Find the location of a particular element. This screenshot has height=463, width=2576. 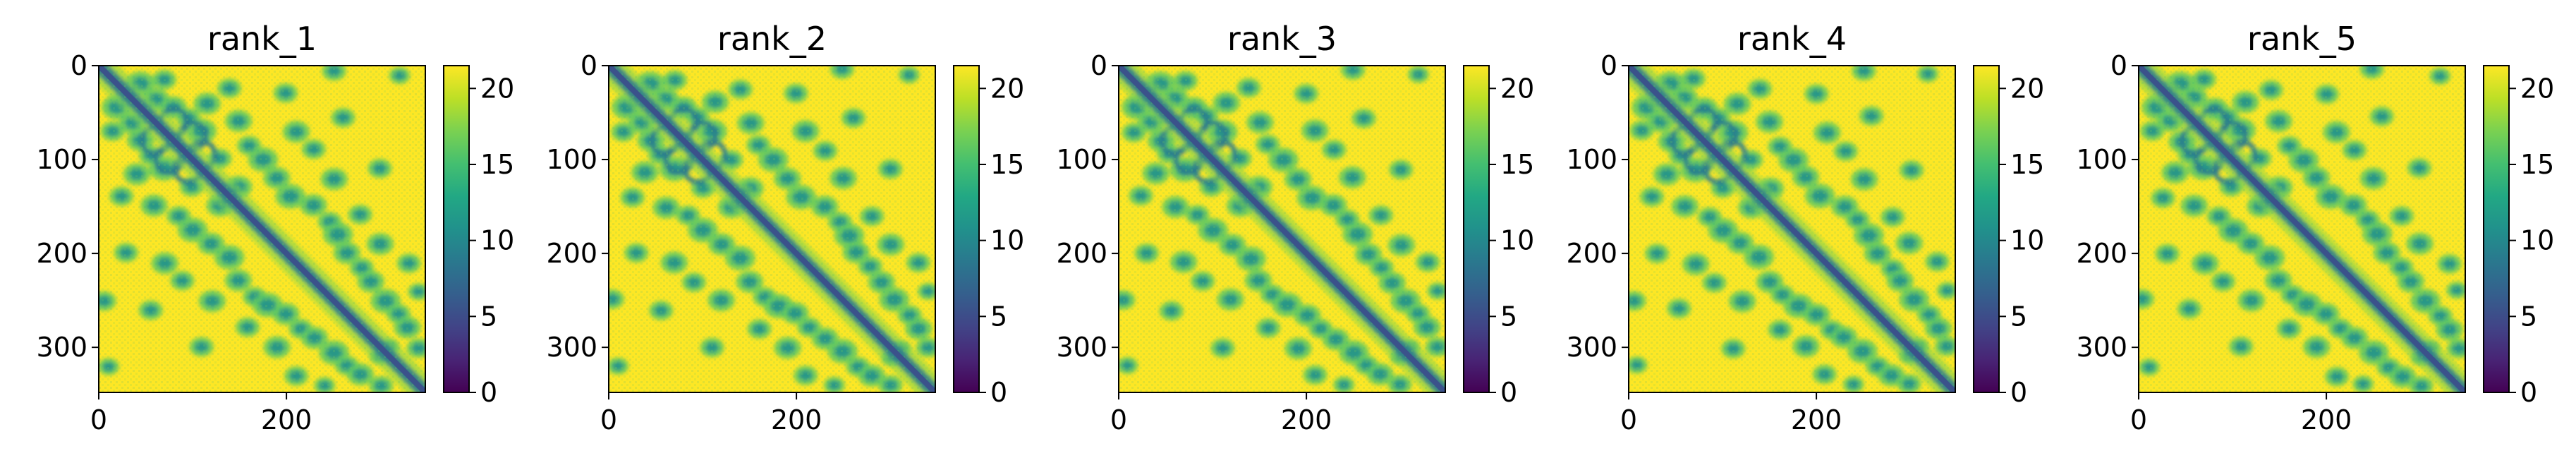

panel-title: rank_1 is located at coordinates (262, 39).